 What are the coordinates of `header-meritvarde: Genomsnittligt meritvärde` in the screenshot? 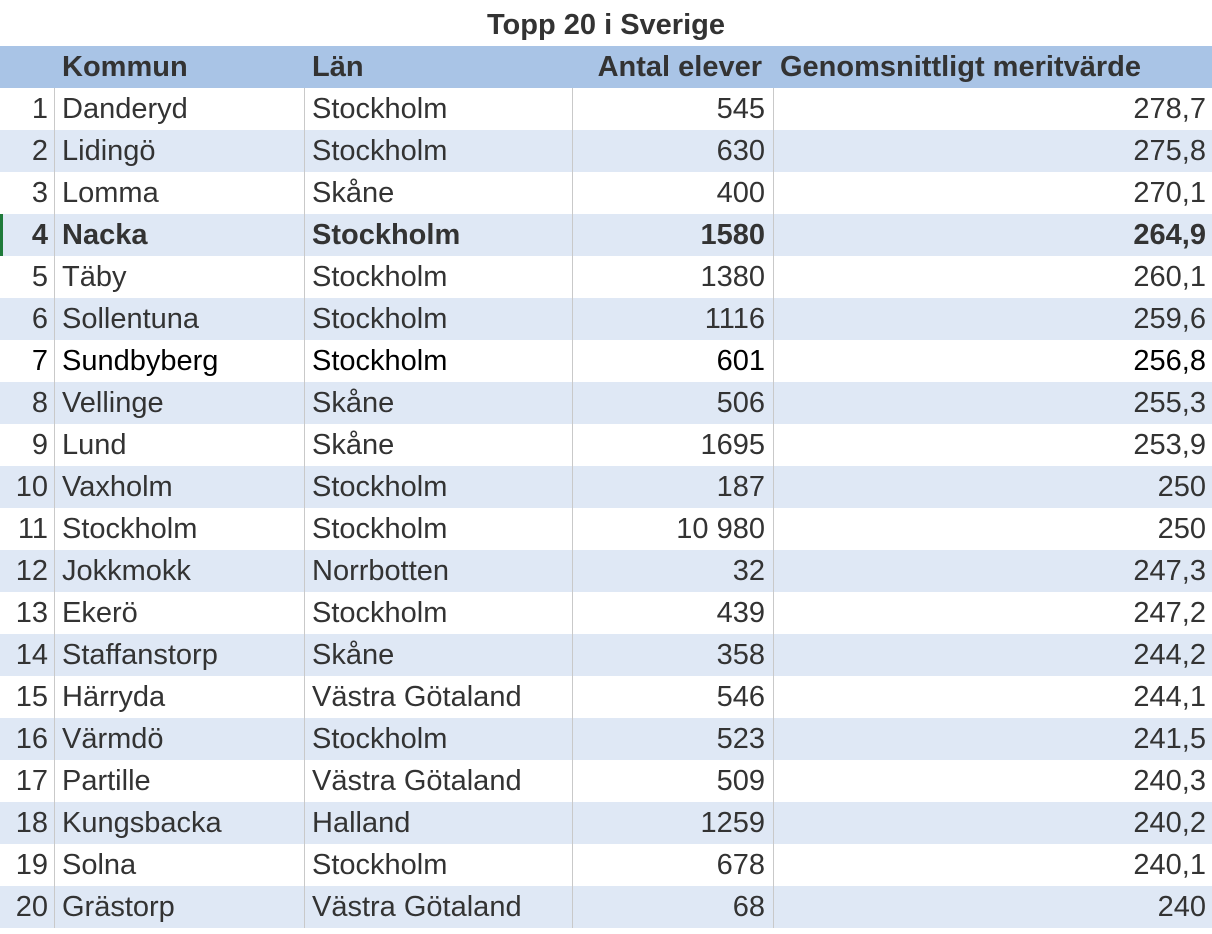 It's located at (960, 67).